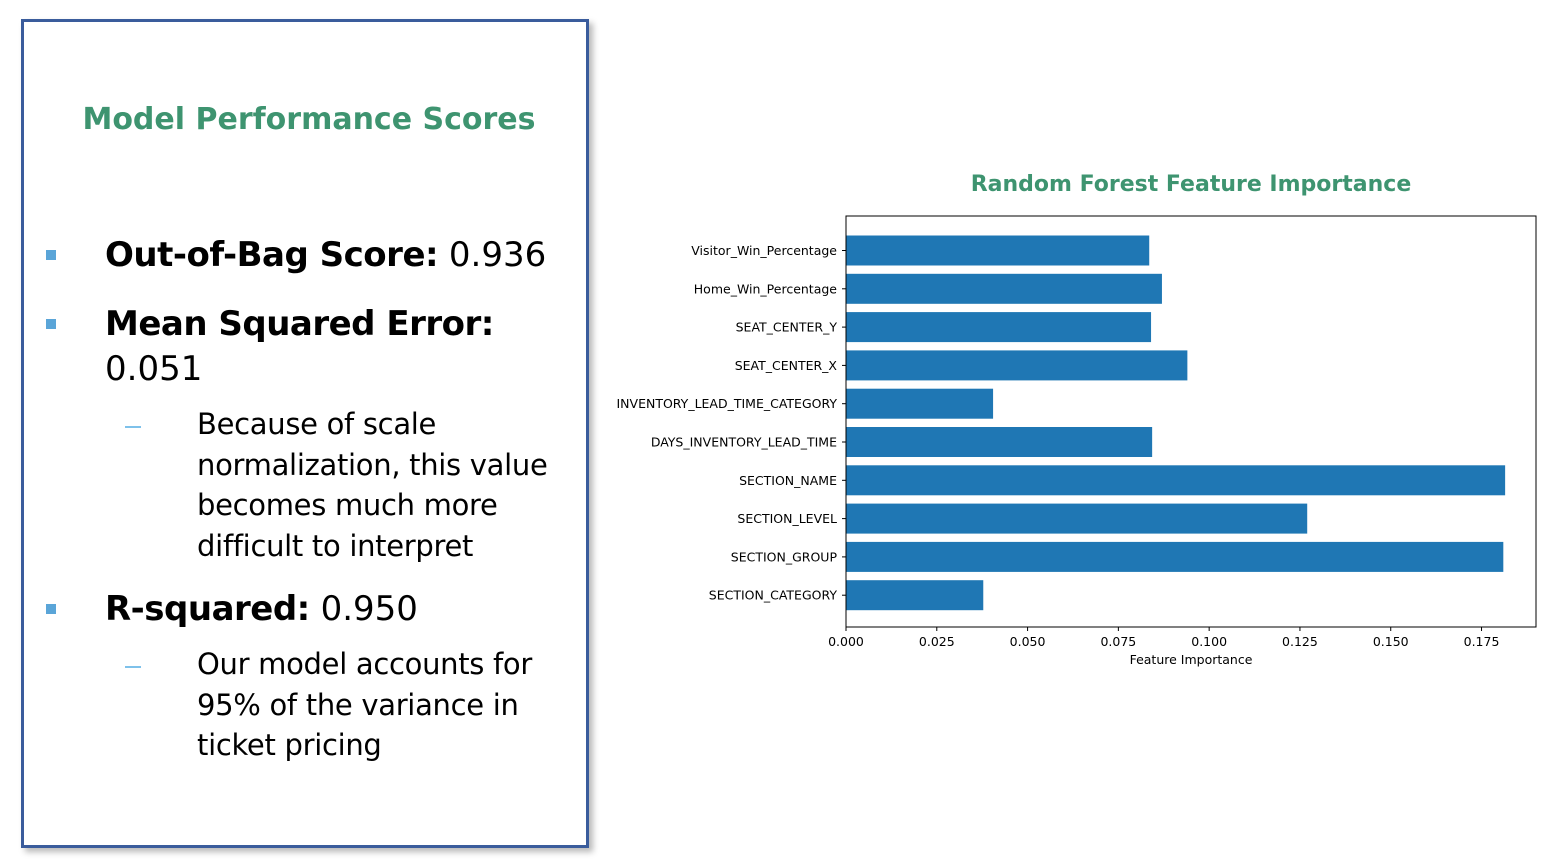 Image resolution: width=1554 pixels, height=868 pixels. What do you see at coordinates (766, 288) in the screenshot?
I see `y-tick-label: Home_Win_Percentage` at bounding box center [766, 288].